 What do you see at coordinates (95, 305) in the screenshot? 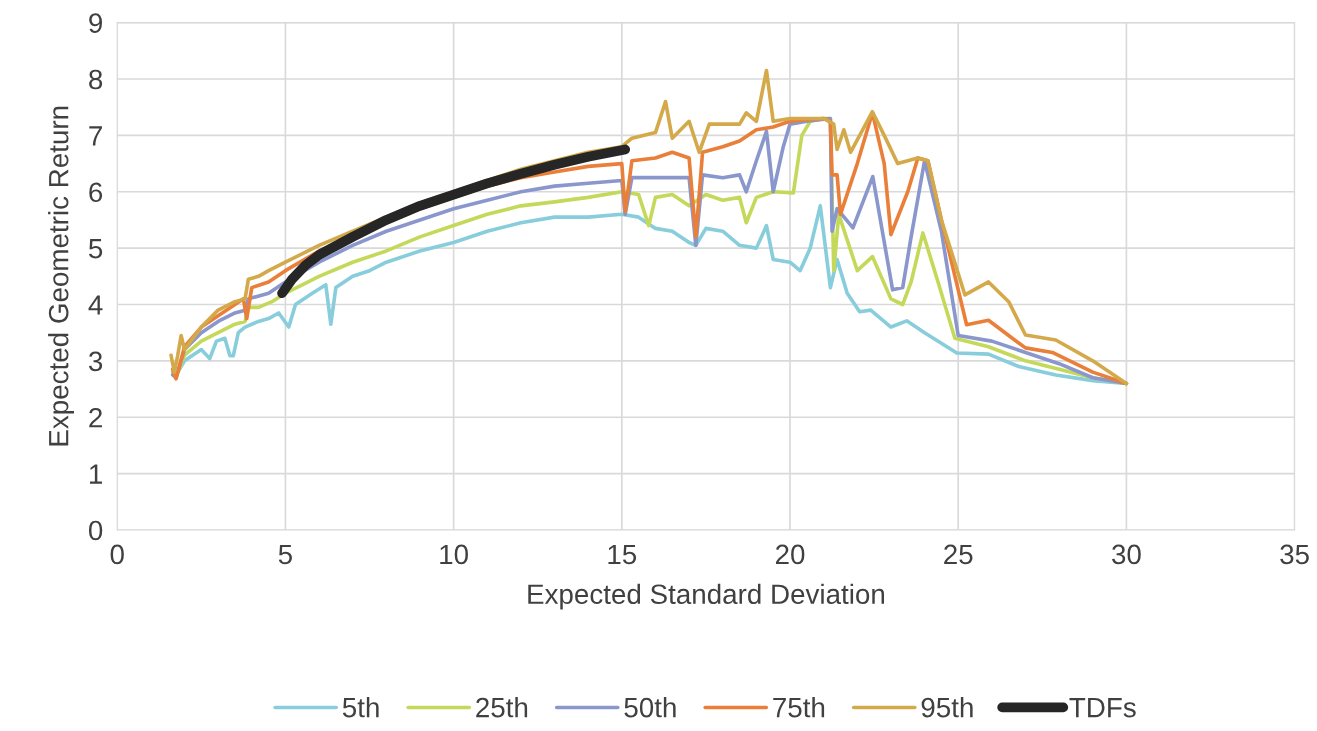
I see `y-tick-label: 4` at bounding box center [95, 305].